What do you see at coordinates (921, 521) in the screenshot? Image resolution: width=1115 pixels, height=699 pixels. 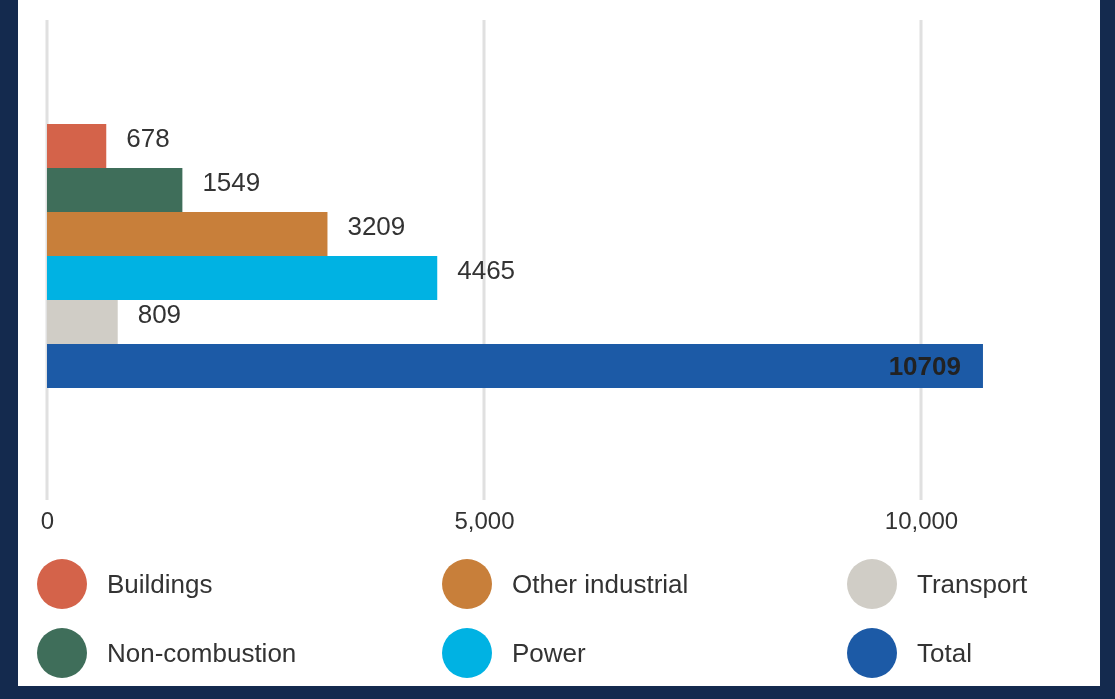 I see `x-tick-label: 10,000` at bounding box center [921, 521].